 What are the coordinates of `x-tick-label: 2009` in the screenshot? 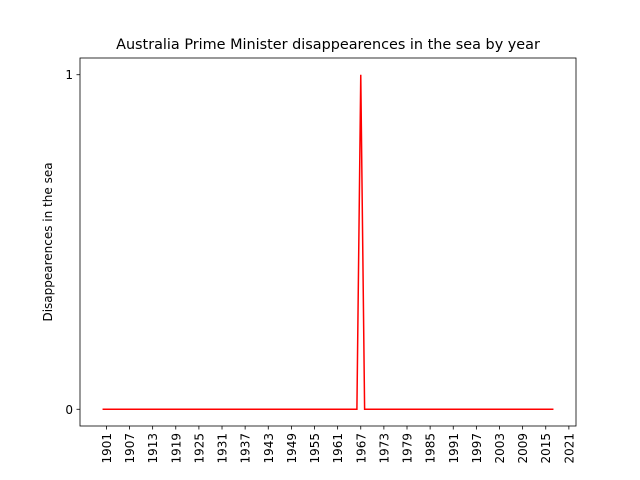 It's located at (523, 448).